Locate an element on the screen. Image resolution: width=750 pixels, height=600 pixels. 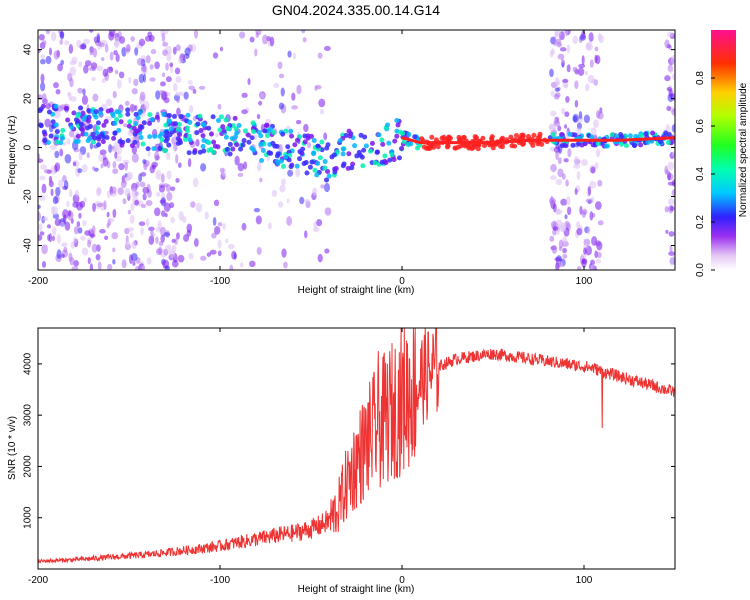
y-tick-label: 2000 is located at coordinates (28, 466).